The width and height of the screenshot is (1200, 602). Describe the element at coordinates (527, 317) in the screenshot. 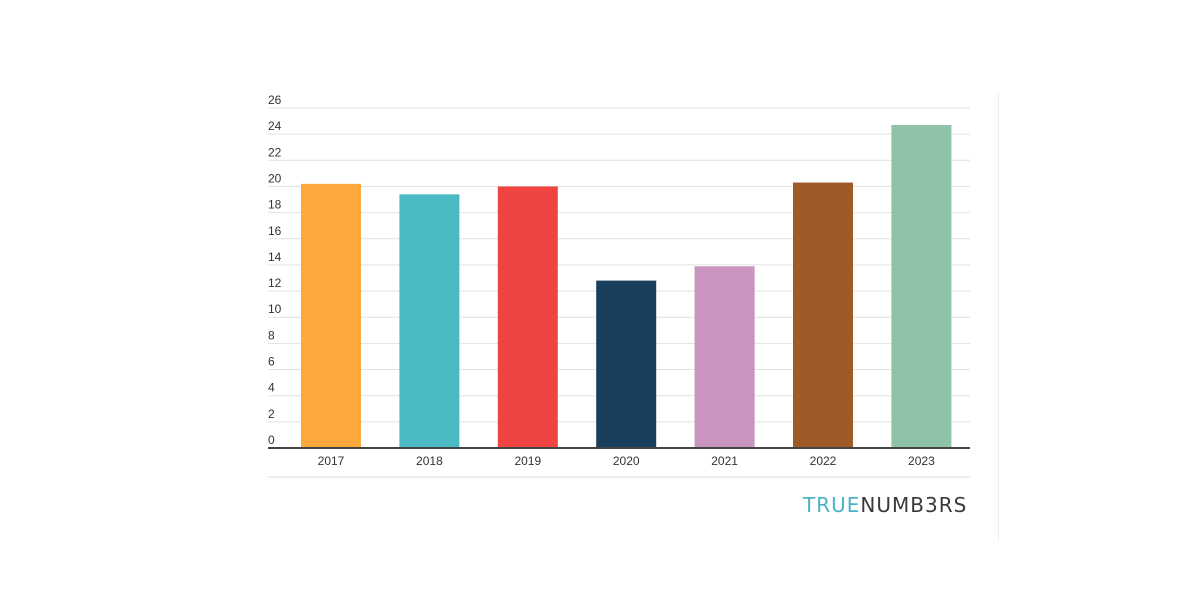

I see `bar-2019` at that location.